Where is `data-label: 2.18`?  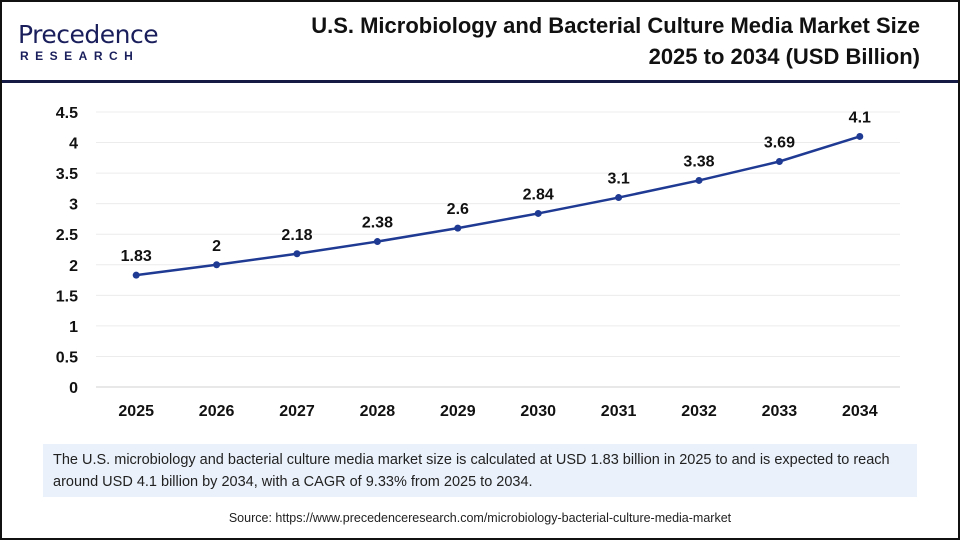
data-label: 2.18 is located at coordinates (296, 235).